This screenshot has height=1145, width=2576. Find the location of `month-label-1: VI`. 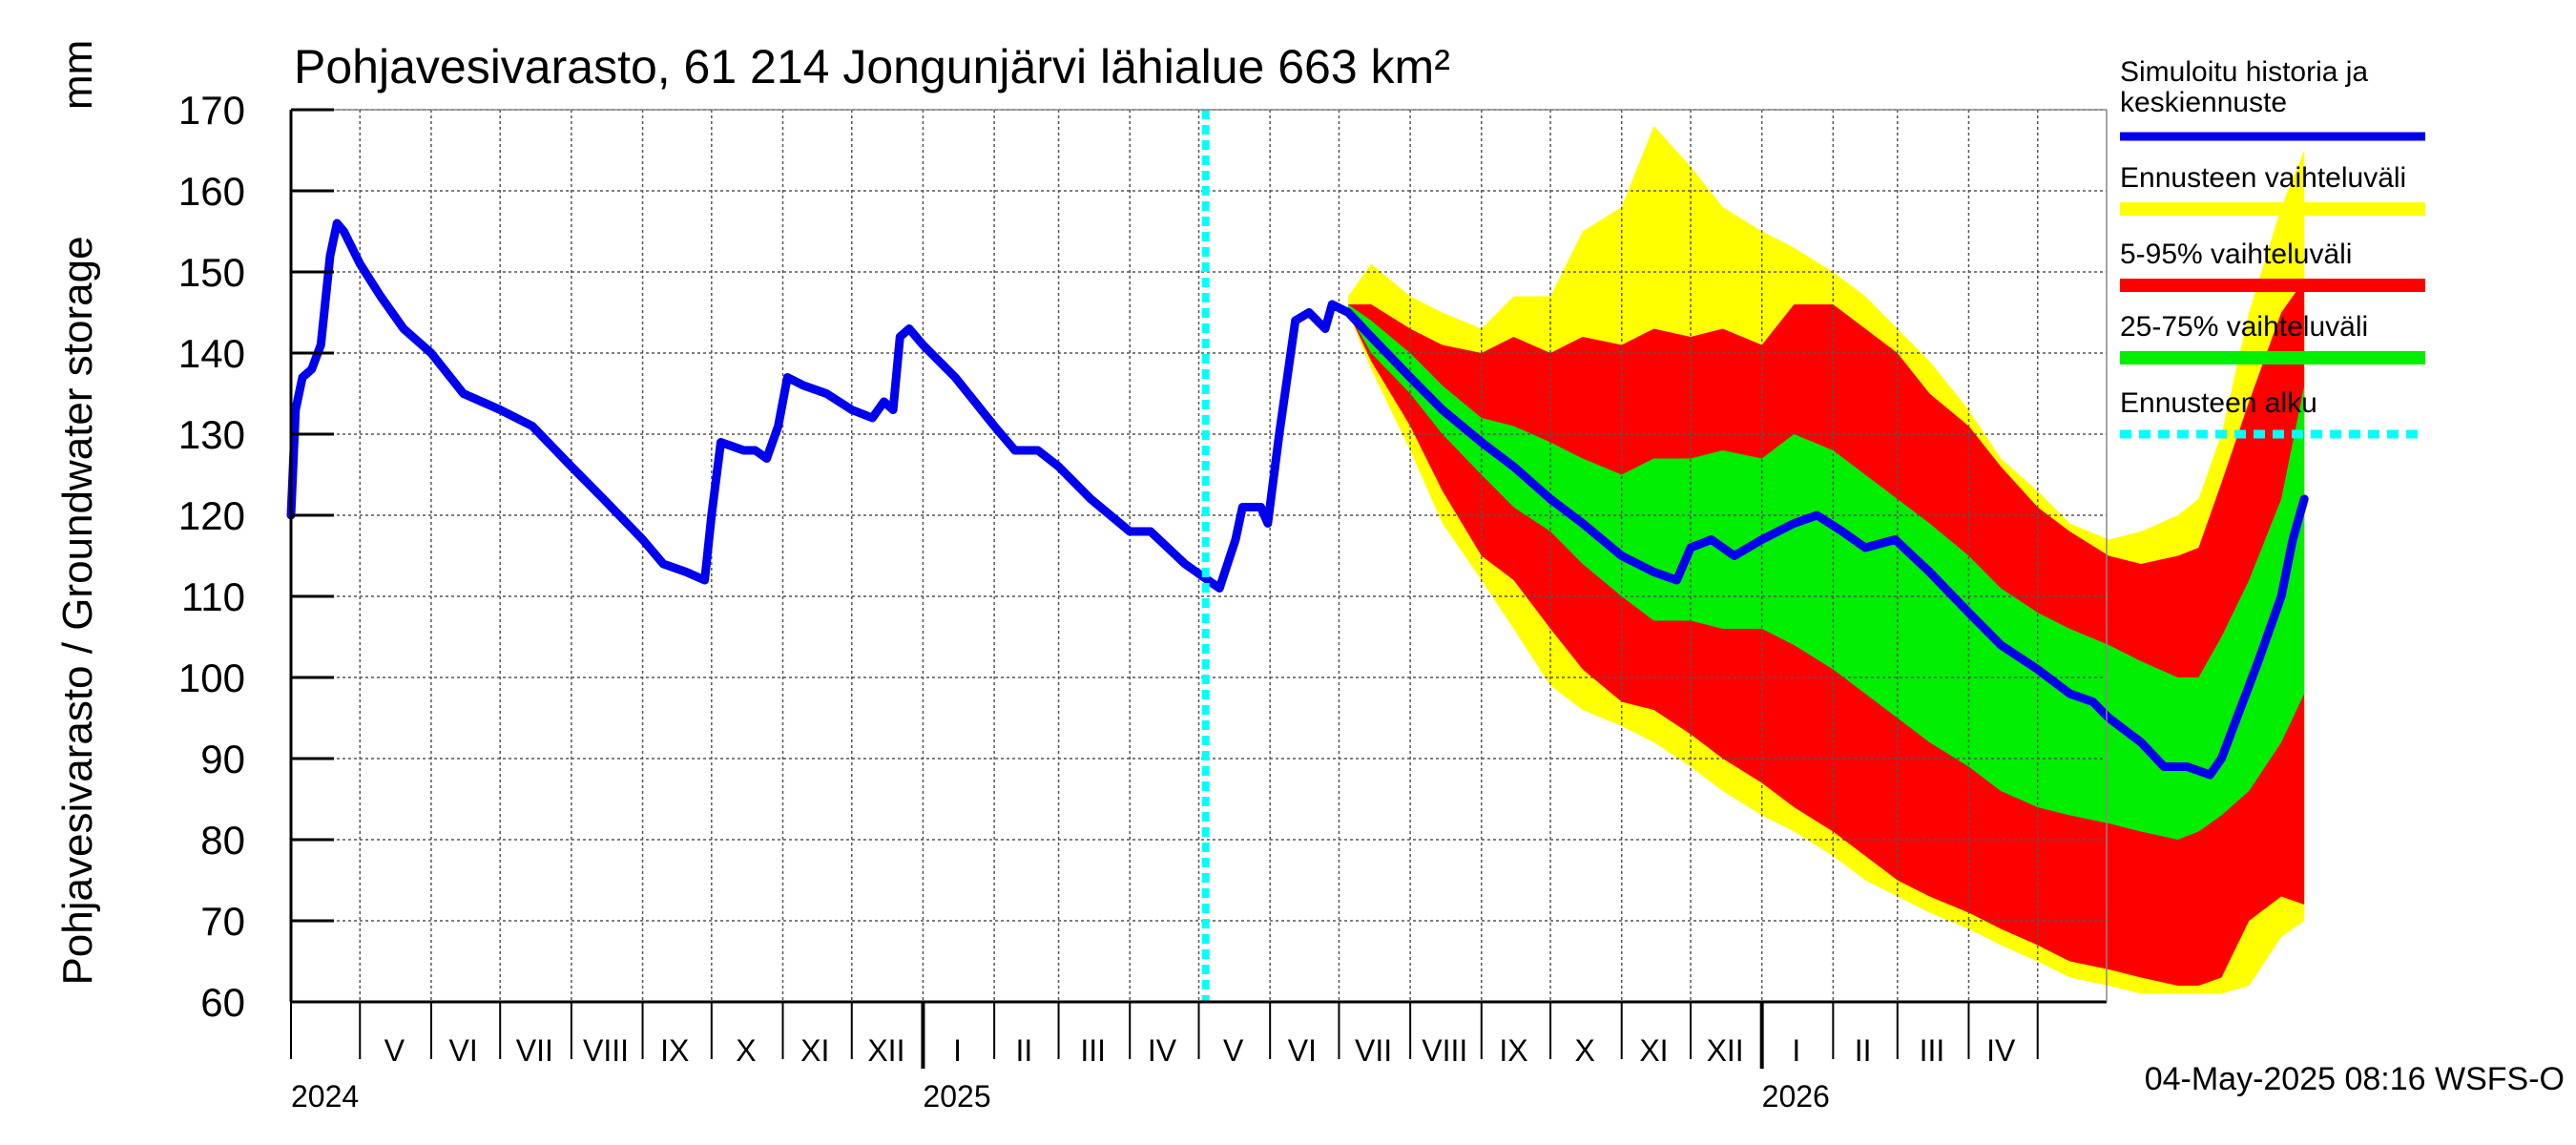

month-label-1: VI is located at coordinates (463, 1051).